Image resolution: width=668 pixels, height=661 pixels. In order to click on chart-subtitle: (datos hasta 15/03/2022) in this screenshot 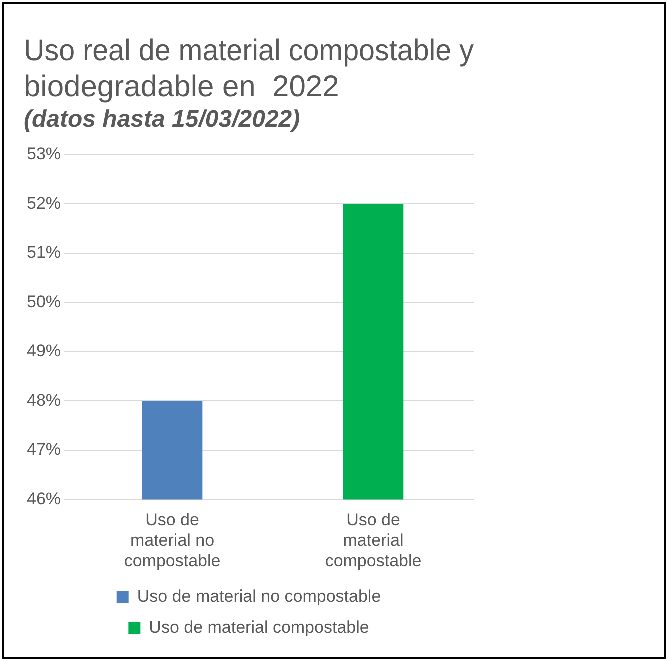, I will do `click(162, 120)`.